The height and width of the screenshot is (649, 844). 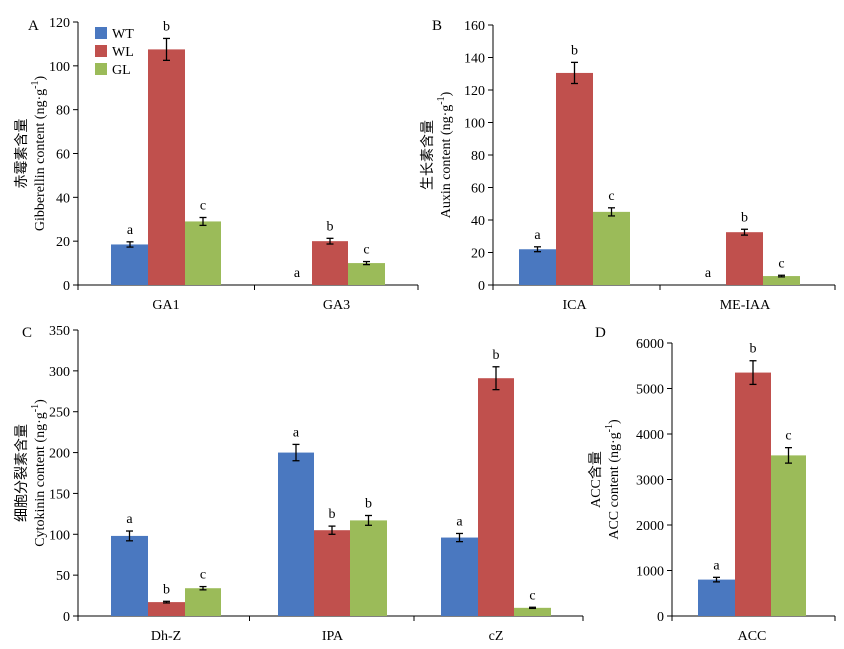 I want to click on panel-letter: B, so click(x=437, y=26).